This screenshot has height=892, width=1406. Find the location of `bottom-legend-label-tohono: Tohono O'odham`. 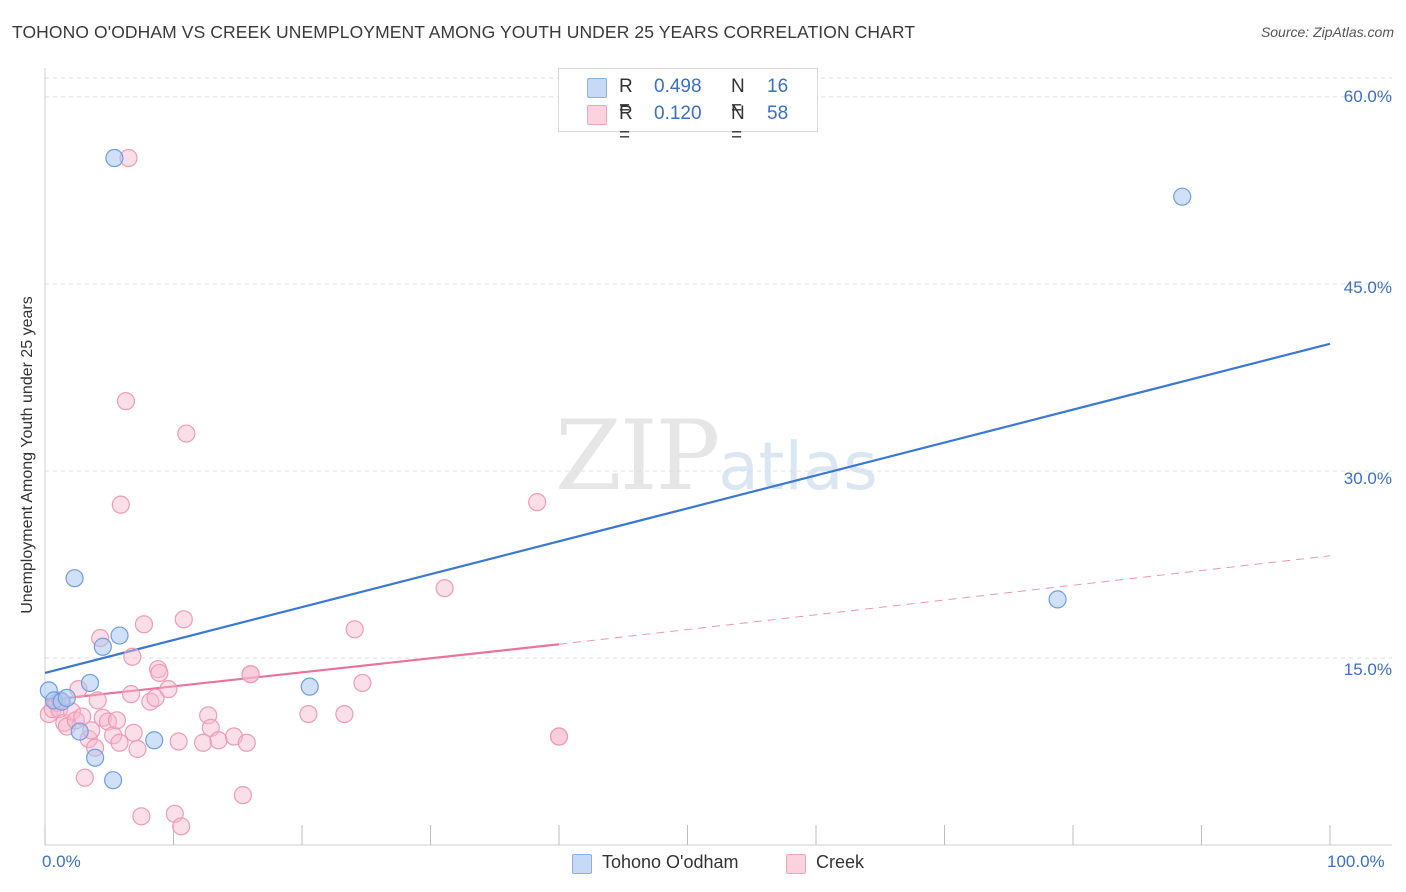

bottom-legend-label-tohono: Tohono O'odham is located at coordinates (670, 862).